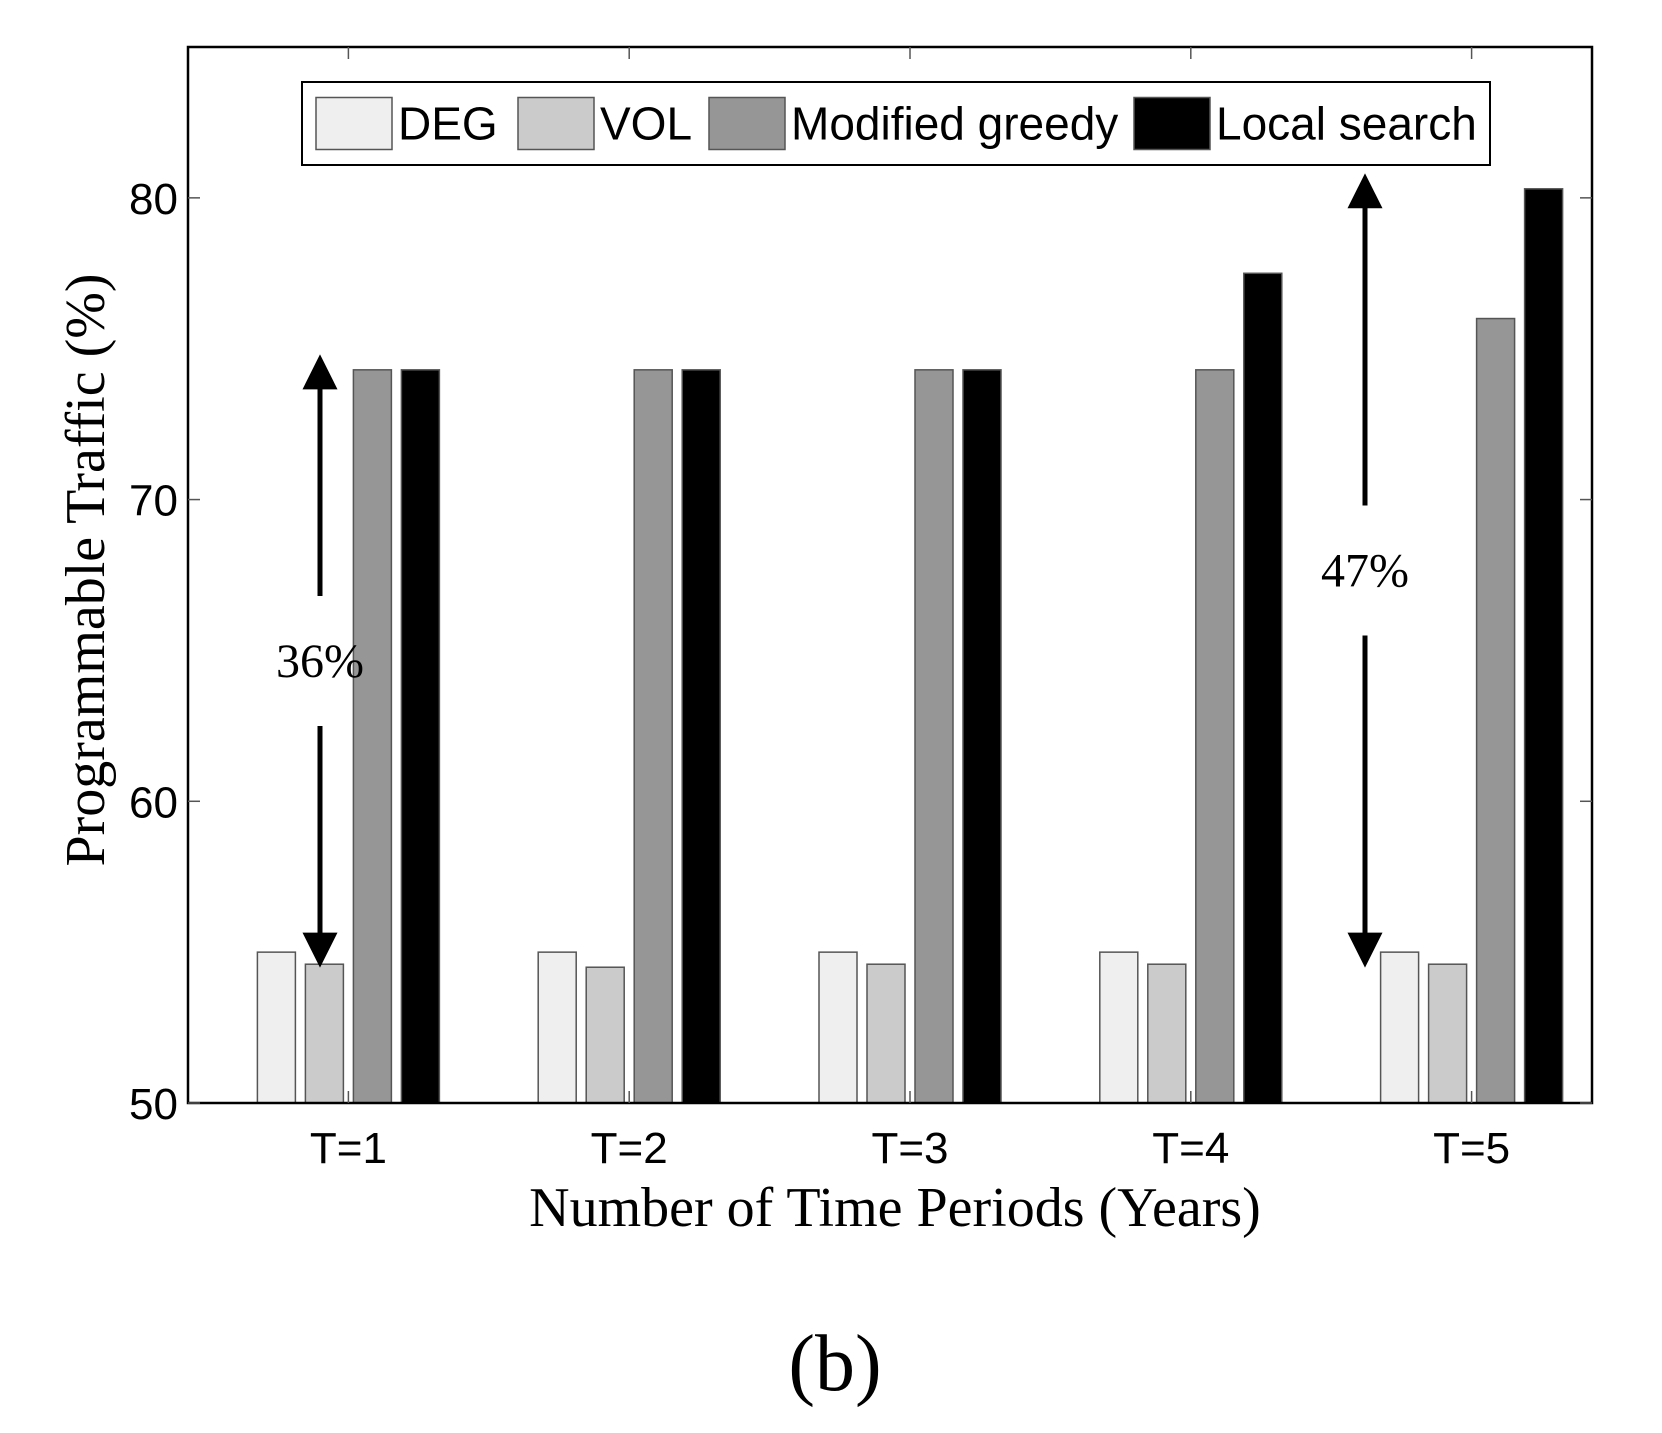 This screenshot has height=1433, width=1662. Describe the element at coordinates (372, 736) in the screenshot. I see `bar-modified-greedy-t1` at that location.